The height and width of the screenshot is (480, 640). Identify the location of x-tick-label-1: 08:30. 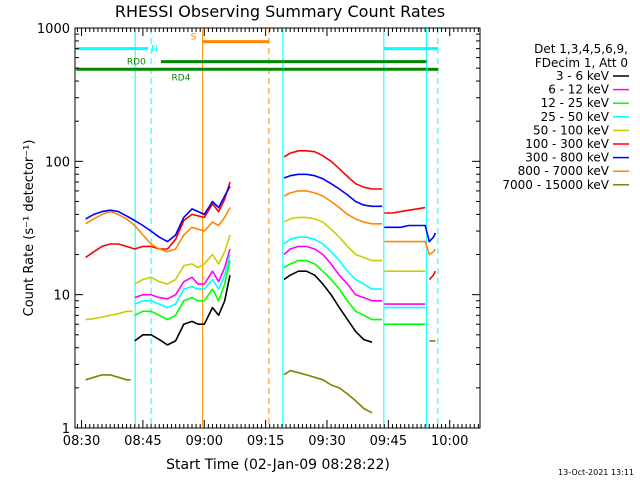
(81, 441).